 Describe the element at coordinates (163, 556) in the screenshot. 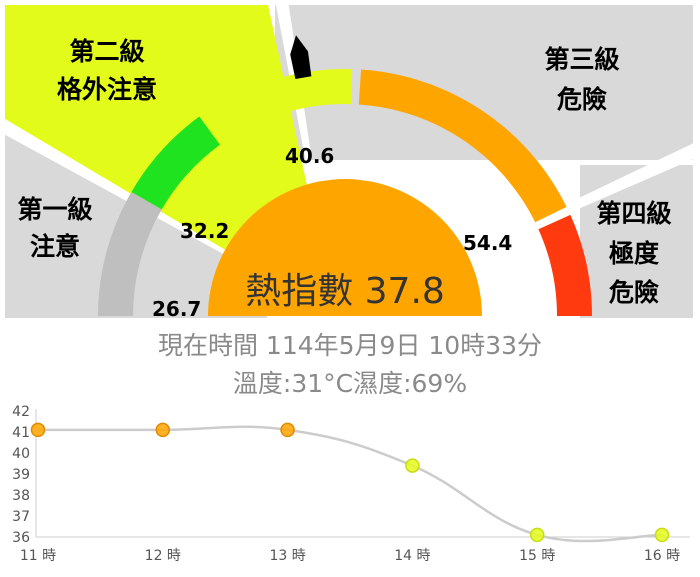

I see `x-tick-label: 12 時` at that location.